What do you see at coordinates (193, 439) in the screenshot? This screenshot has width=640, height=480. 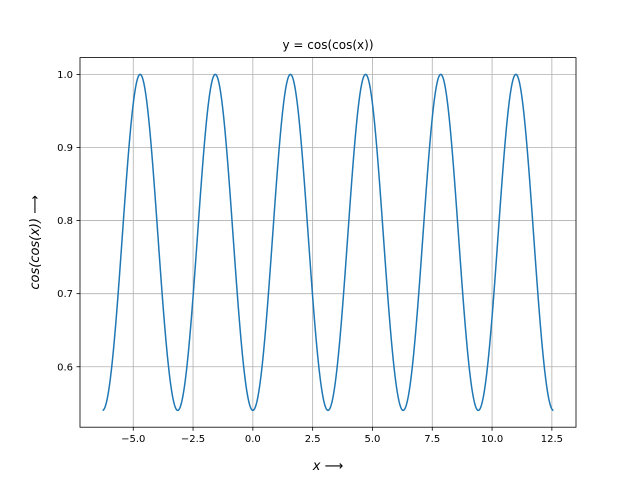 I see `x-tick-label: −2.5` at bounding box center [193, 439].